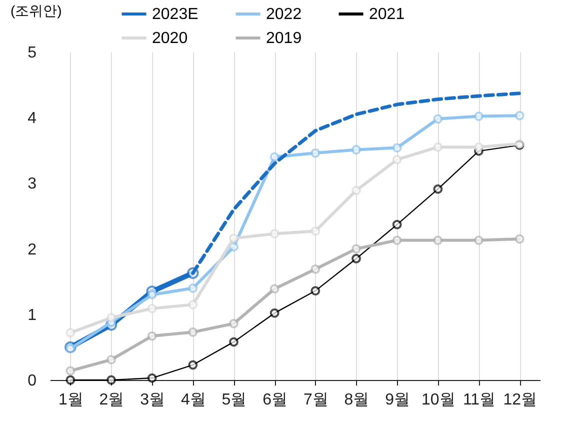 The height and width of the screenshot is (423, 587). I want to click on x-tick-label: 8월, so click(357, 400).